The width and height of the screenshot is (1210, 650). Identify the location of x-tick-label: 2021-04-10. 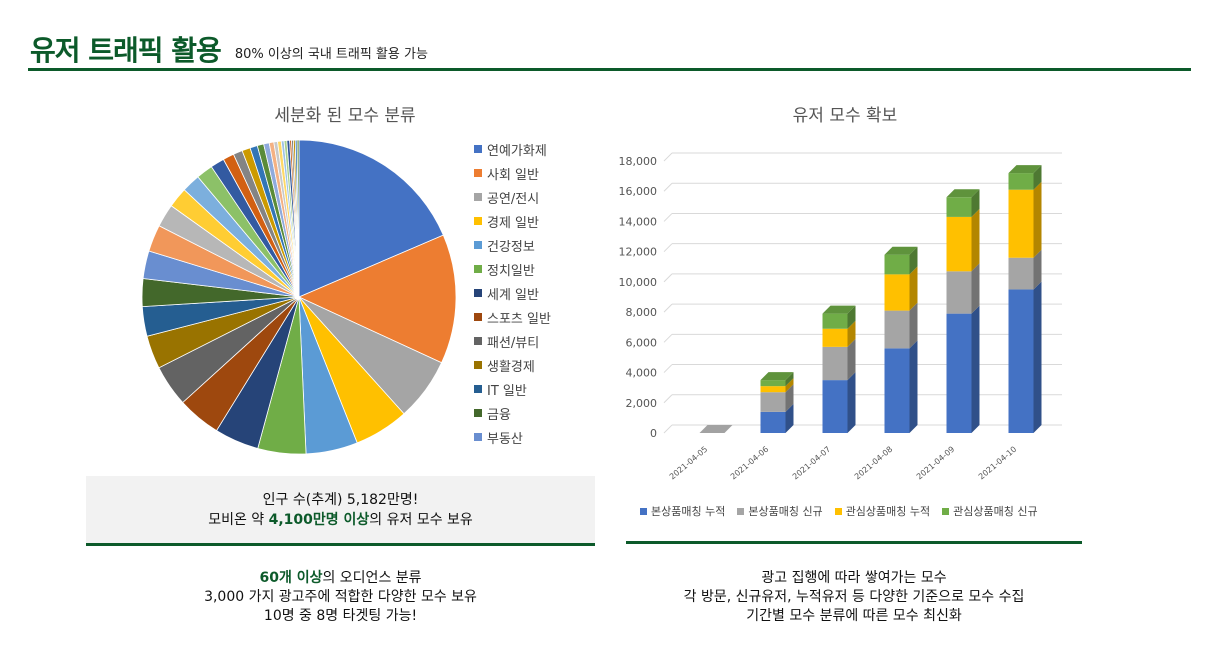
(997, 463).